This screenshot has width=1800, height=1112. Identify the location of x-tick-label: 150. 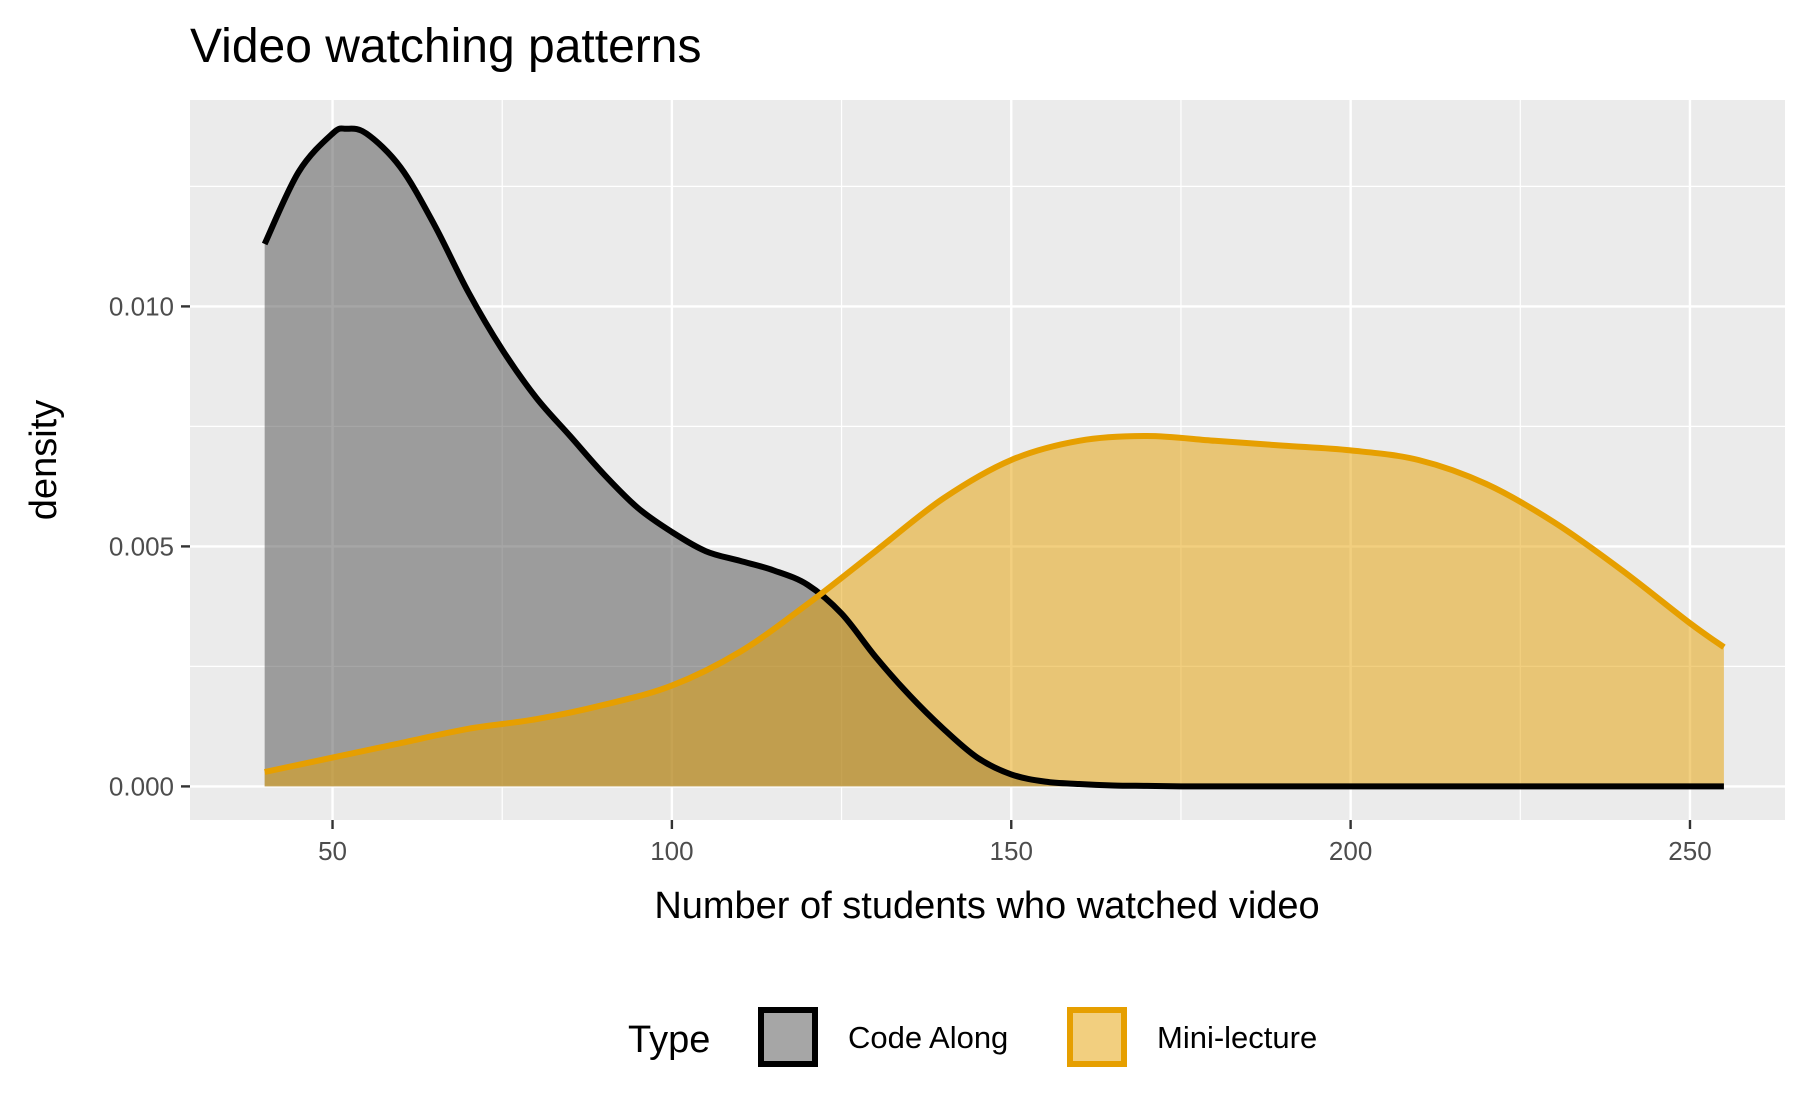
(1011, 851).